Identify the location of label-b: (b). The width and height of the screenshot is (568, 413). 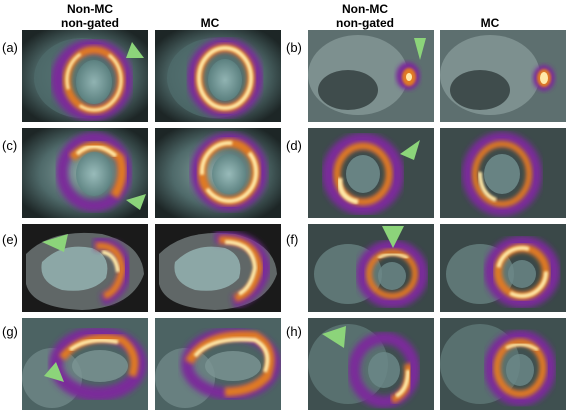
(294, 47).